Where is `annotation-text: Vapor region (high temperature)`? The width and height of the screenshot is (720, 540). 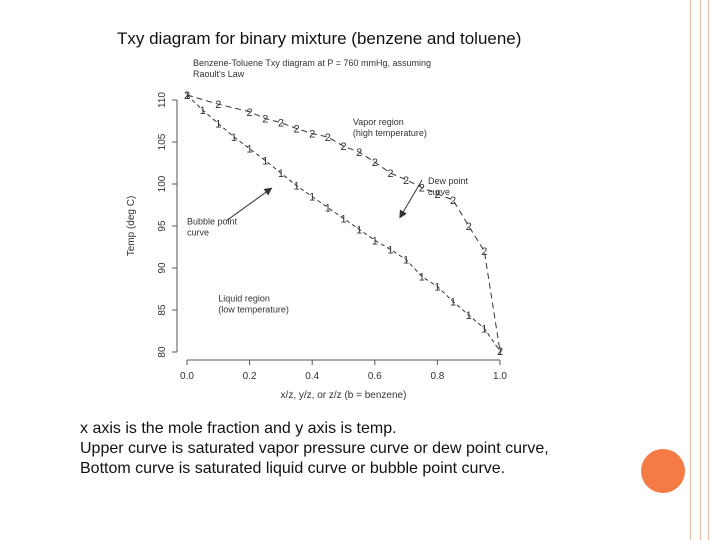
annotation-text: Vapor region (high temperature) is located at coordinates (390, 127).